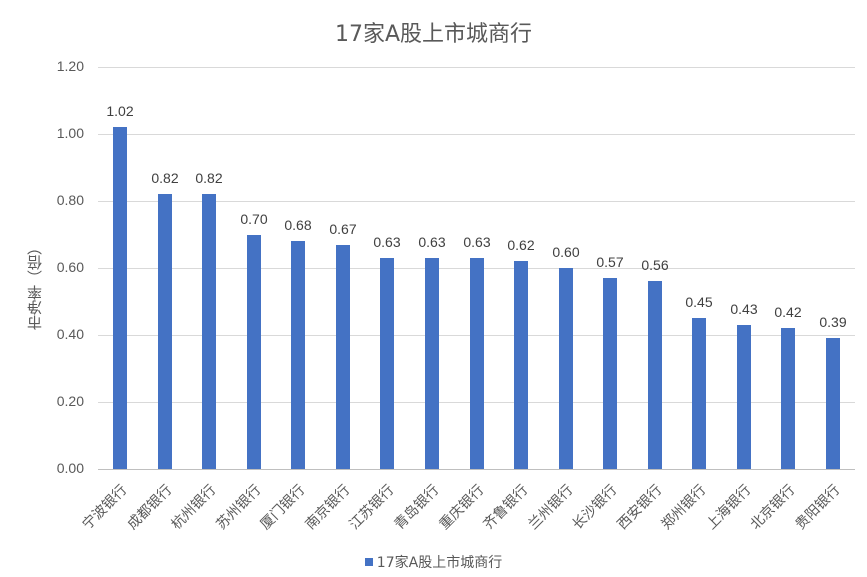 This screenshot has width=867, height=577. Describe the element at coordinates (35, 285) in the screenshot. I see `y-axis-label: 市净率（倍）` at that location.